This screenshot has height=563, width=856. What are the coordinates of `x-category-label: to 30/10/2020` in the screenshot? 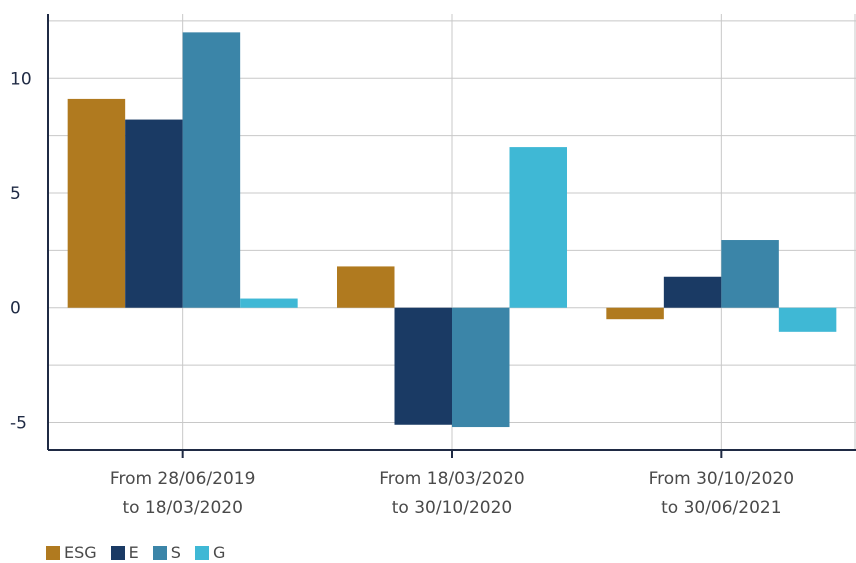 It's located at (452, 508).